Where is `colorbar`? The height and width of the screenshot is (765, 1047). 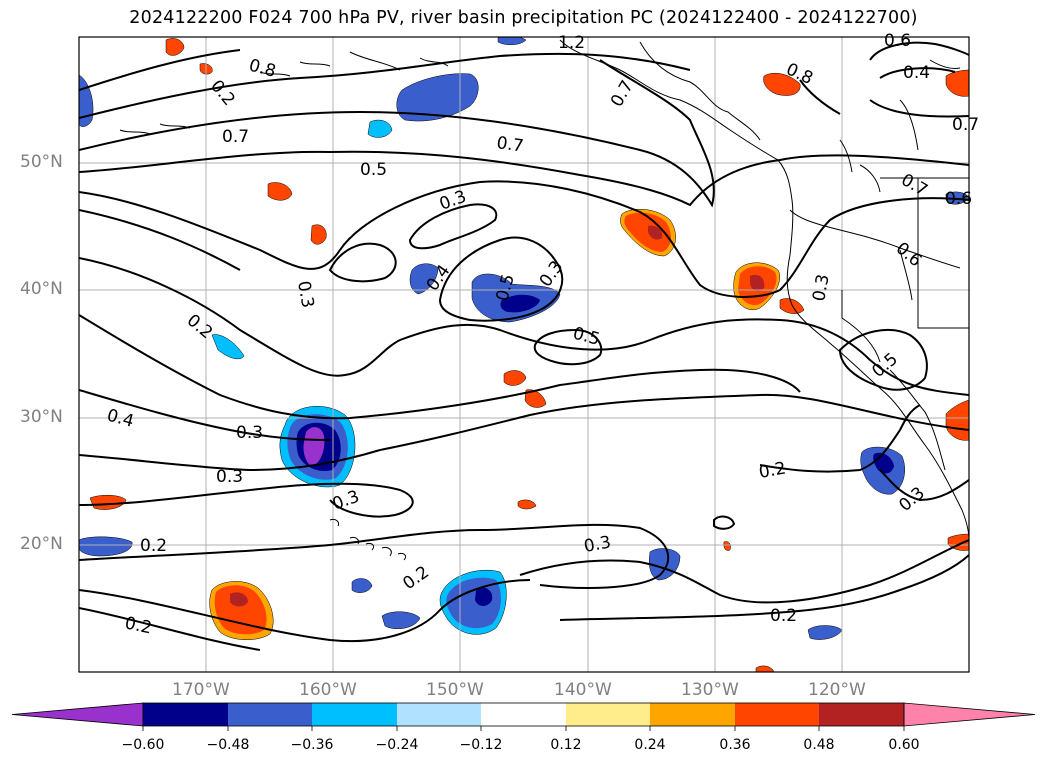
colorbar is located at coordinates (523, 716).